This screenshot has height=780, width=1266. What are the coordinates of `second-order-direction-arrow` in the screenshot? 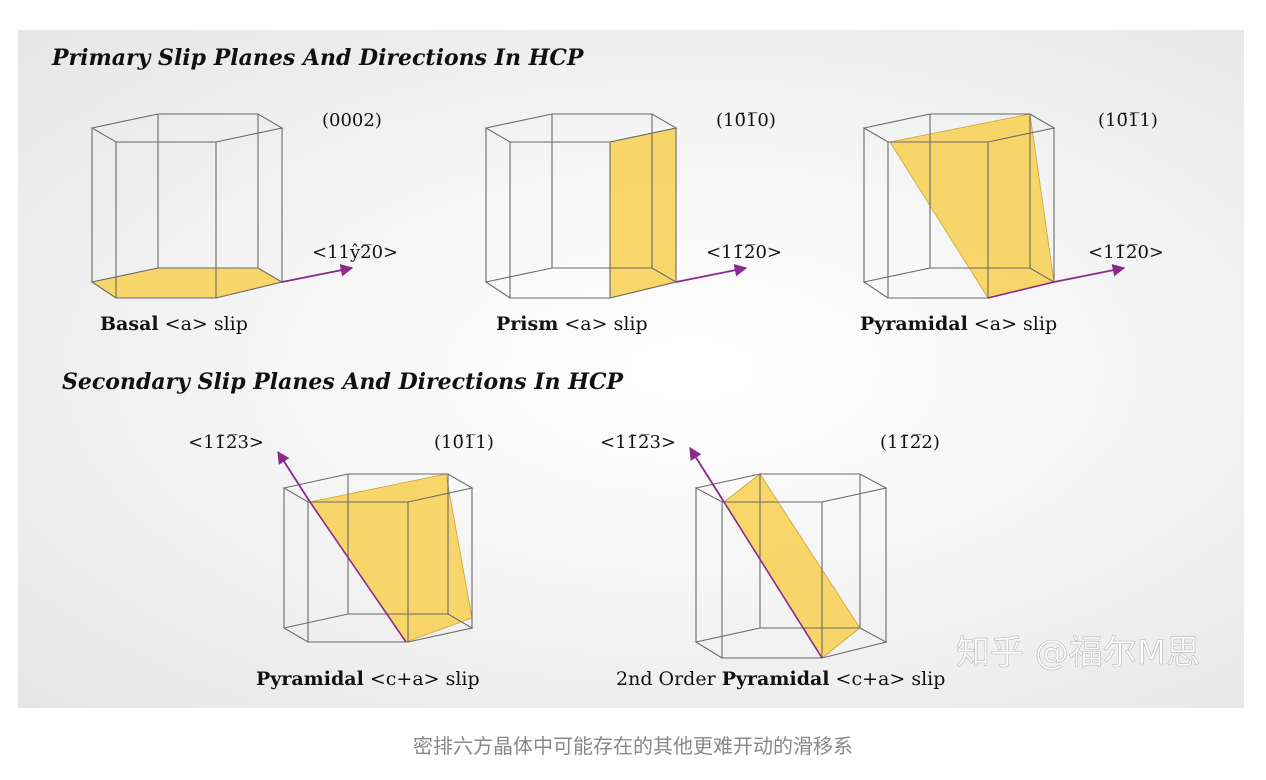 It's located at (707, 474).